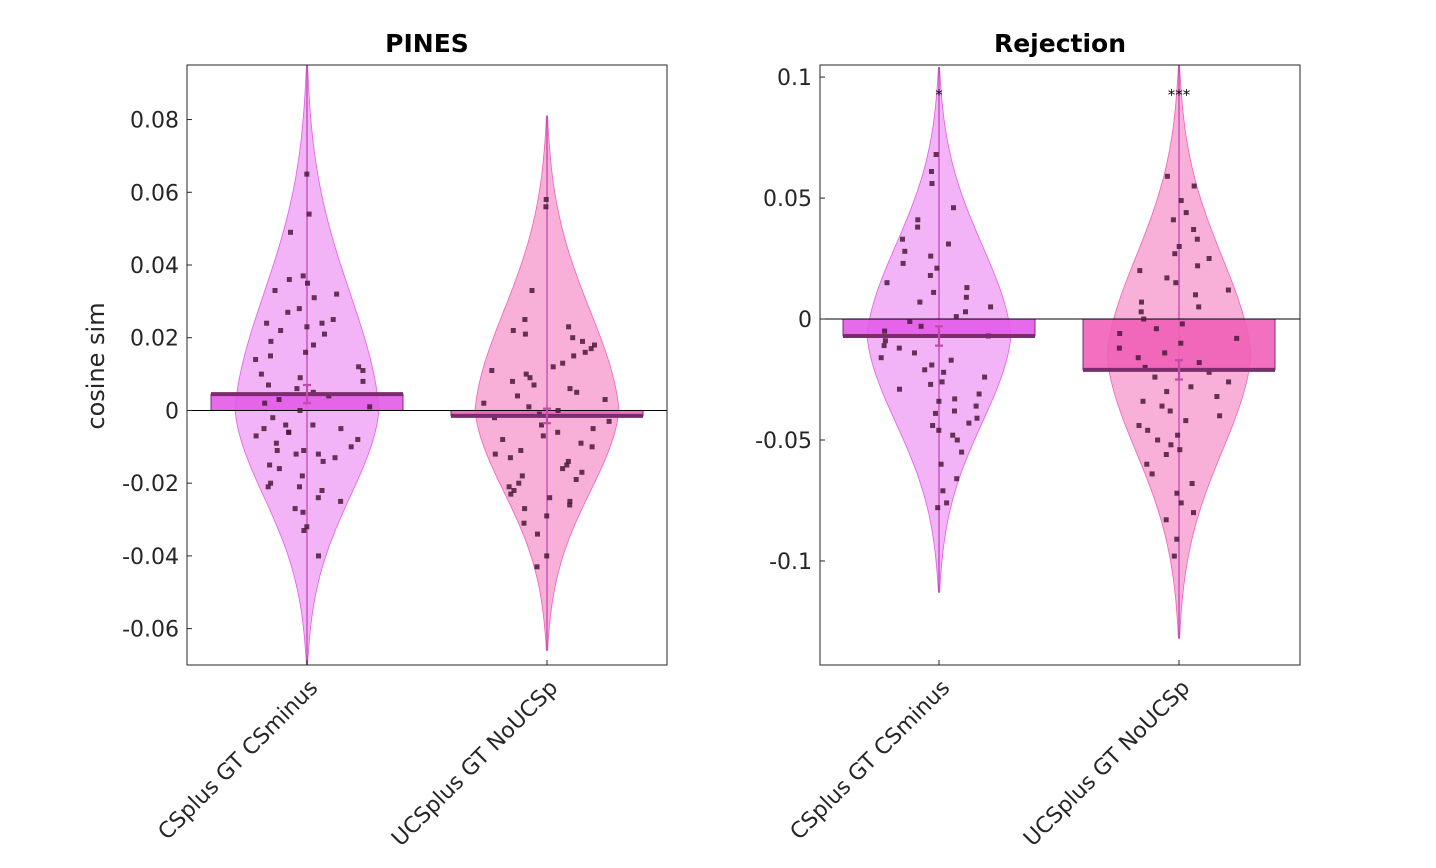 This screenshot has height=868, width=1436. I want to click on y-axis: -0.06 -0.04 -0.02 0 0.02 0.04 0.06 0.08, so click(157, 376).